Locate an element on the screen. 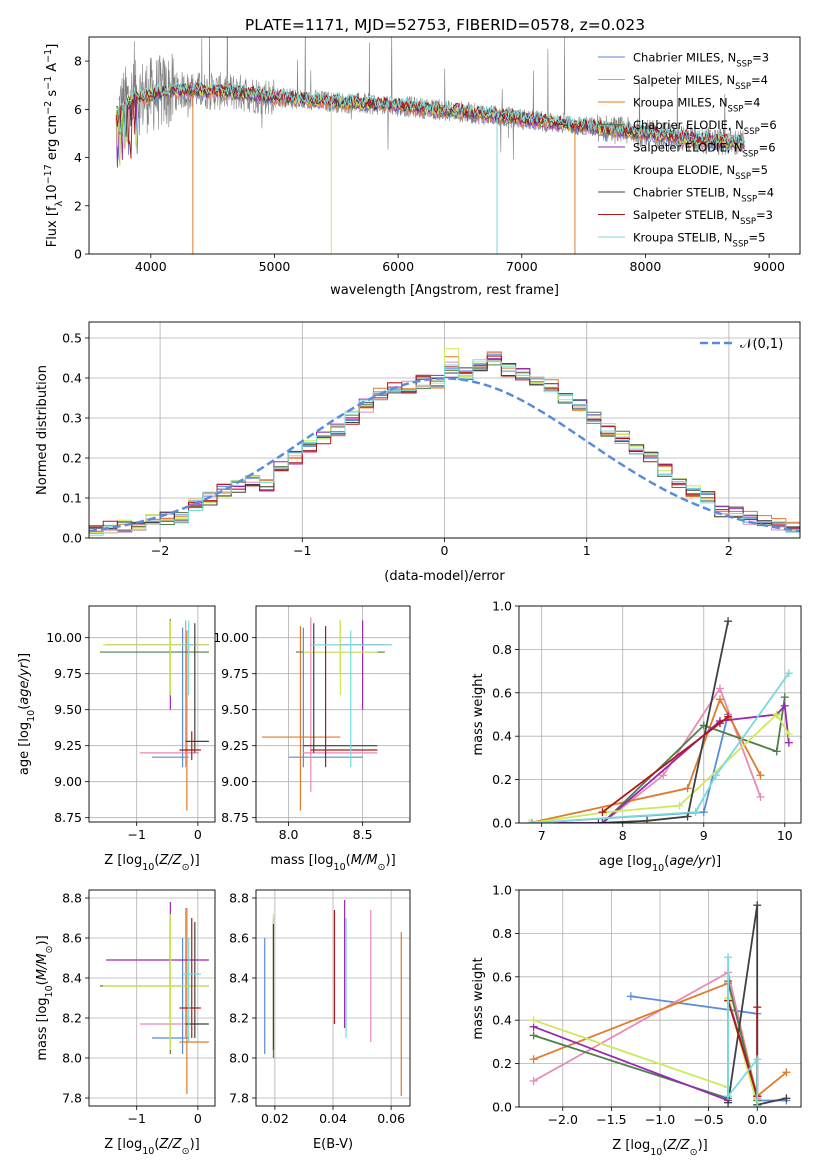 Image resolution: width=819 pixels, height=1170 pixels. x-tick-label: 0.0 is located at coordinates (757, 1119).